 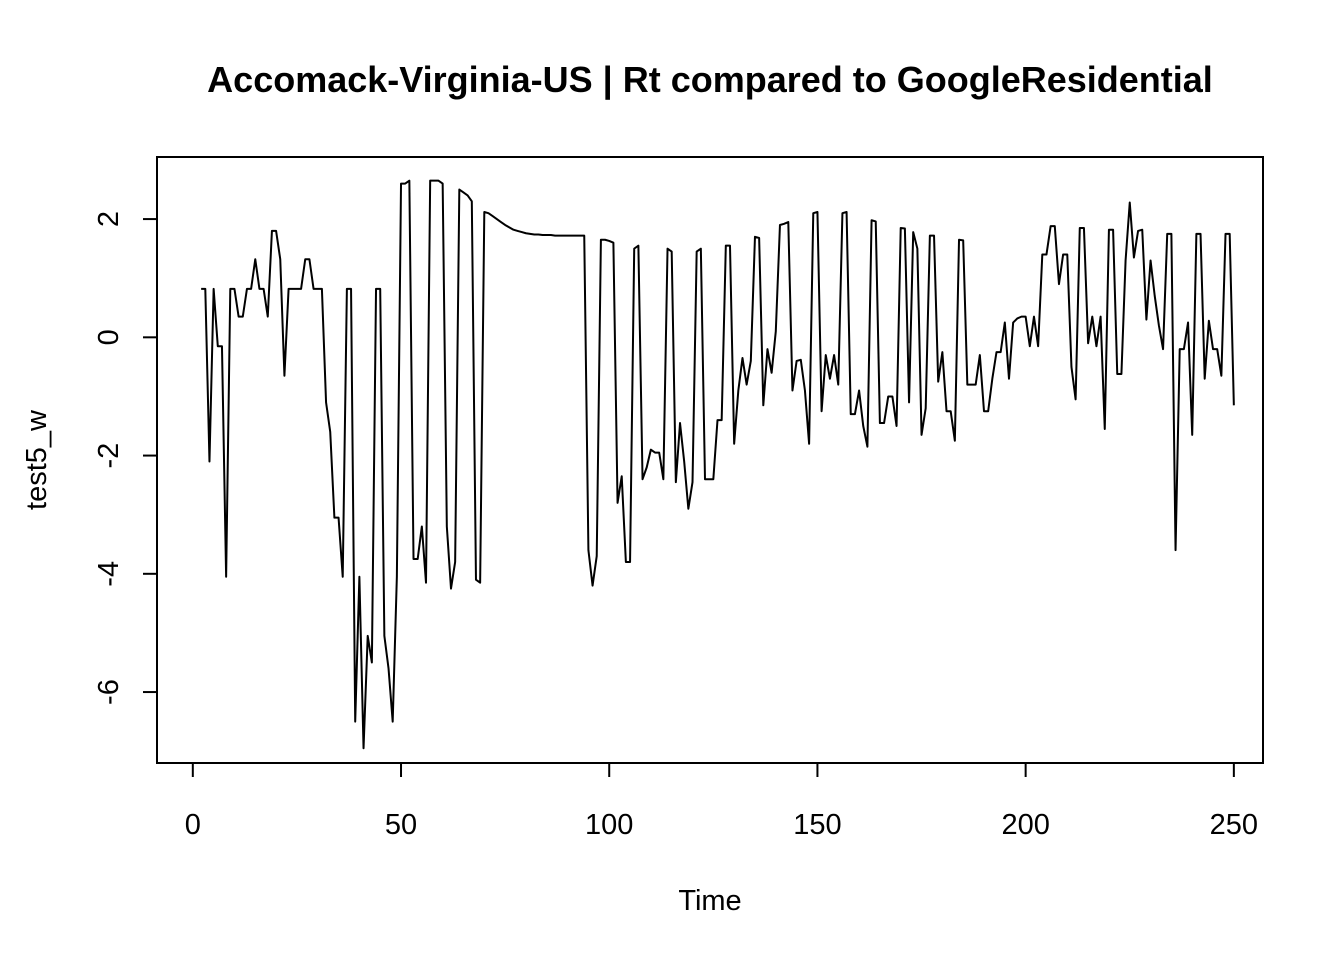 What do you see at coordinates (125, 458) in the screenshot?
I see `y-axis: -6 -4 -2 0 2` at bounding box center [125, 458].